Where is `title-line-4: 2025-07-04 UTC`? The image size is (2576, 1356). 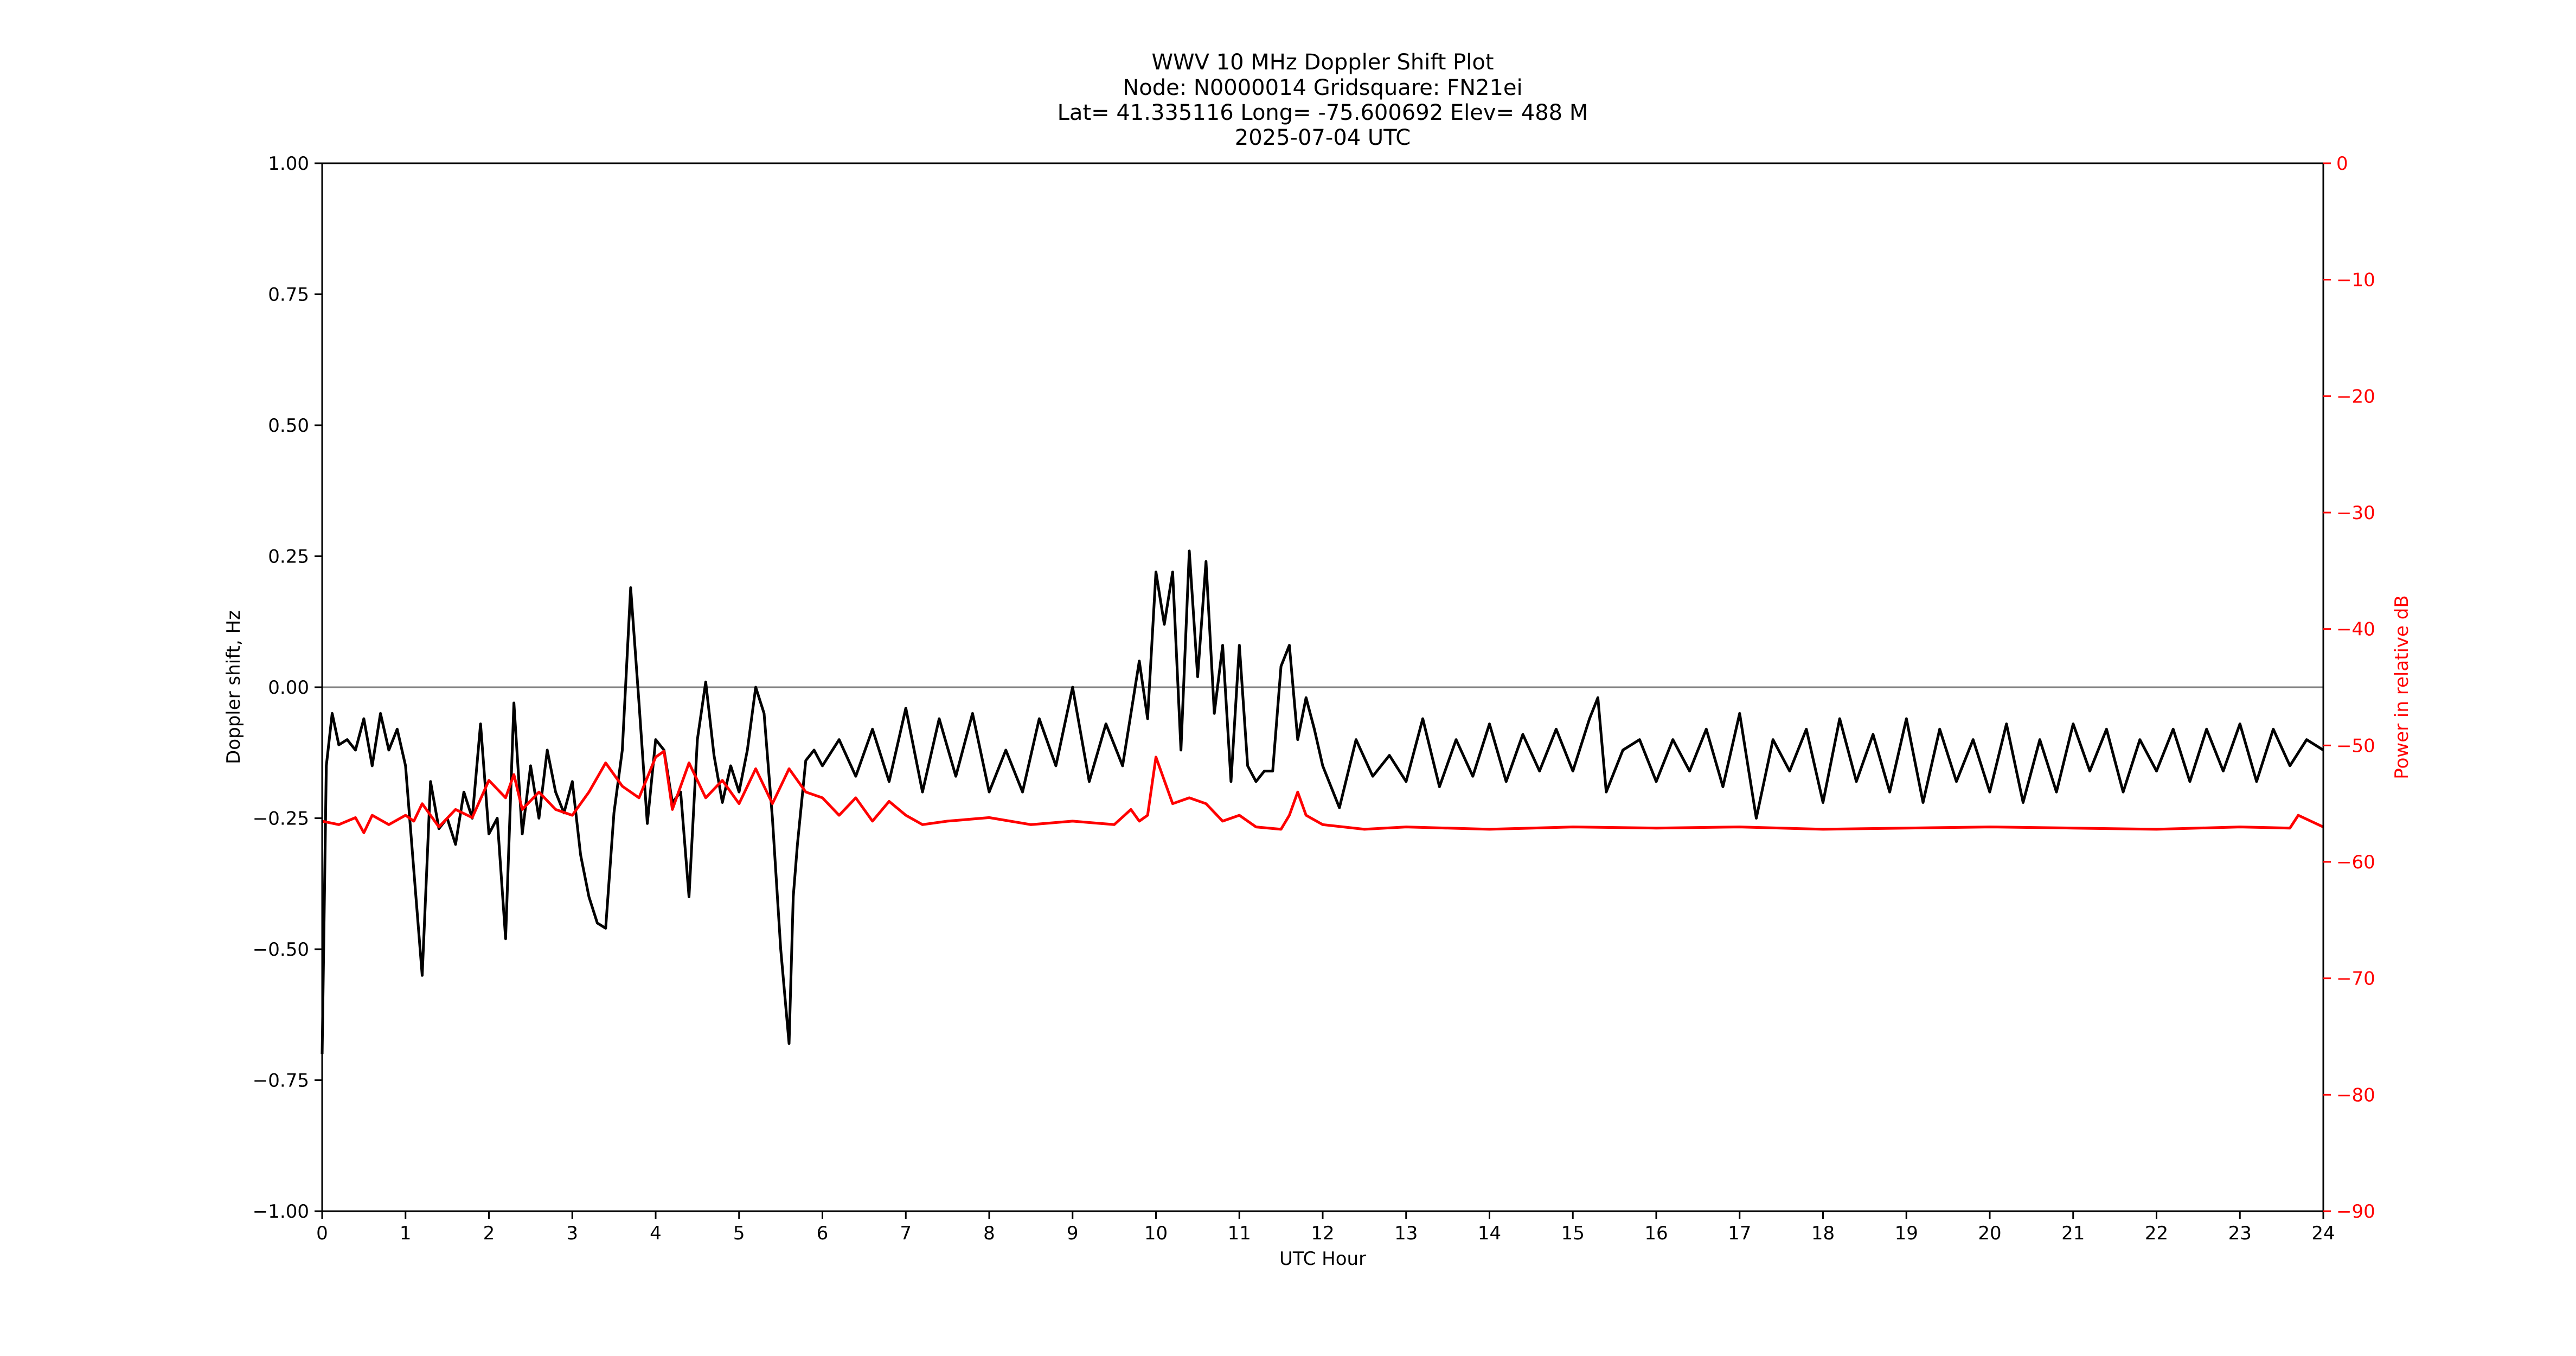
title-line-4: 2025-07-04 UTC is located at coordinates (1323, 137).